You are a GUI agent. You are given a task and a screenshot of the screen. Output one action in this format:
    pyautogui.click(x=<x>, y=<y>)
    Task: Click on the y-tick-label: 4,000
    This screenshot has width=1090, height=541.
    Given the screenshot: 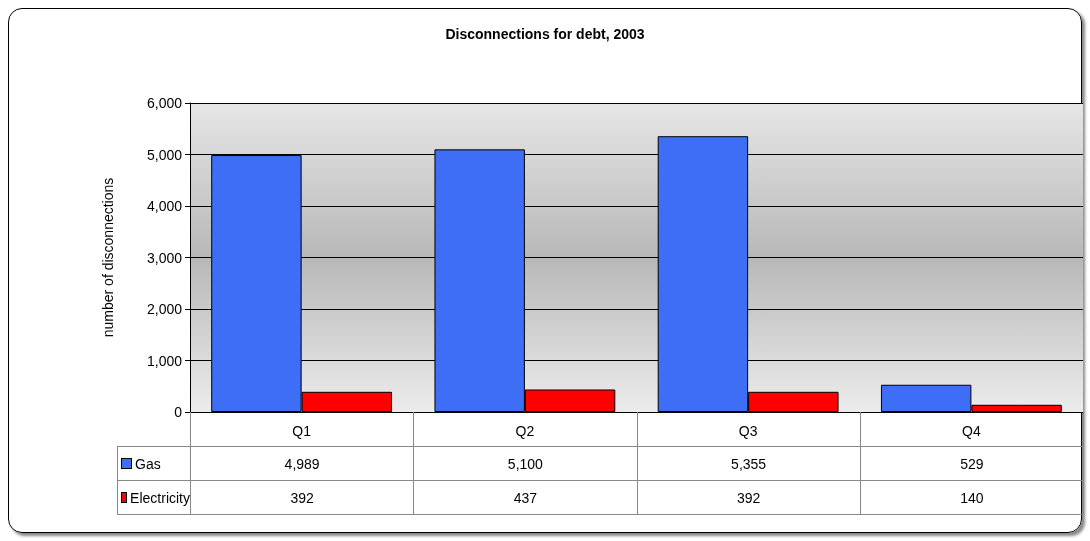 What is the action you would take?
    pyautogui.click(x=164, y=206)
    